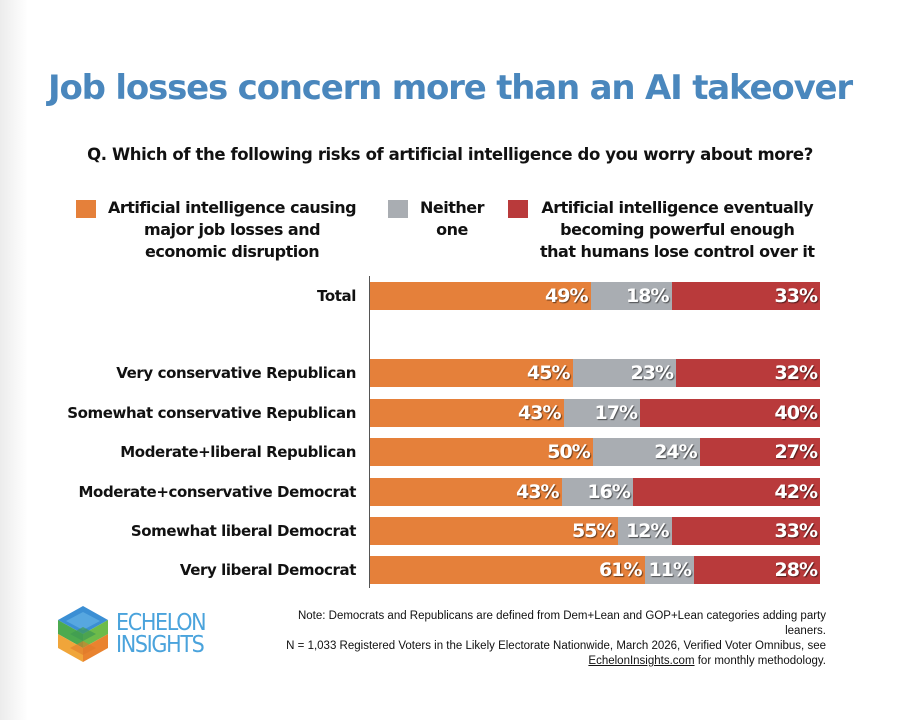 This screenshot has height=720, width=900. I want to click on logo-line-echelon: ECHELON, so click(161, 623).